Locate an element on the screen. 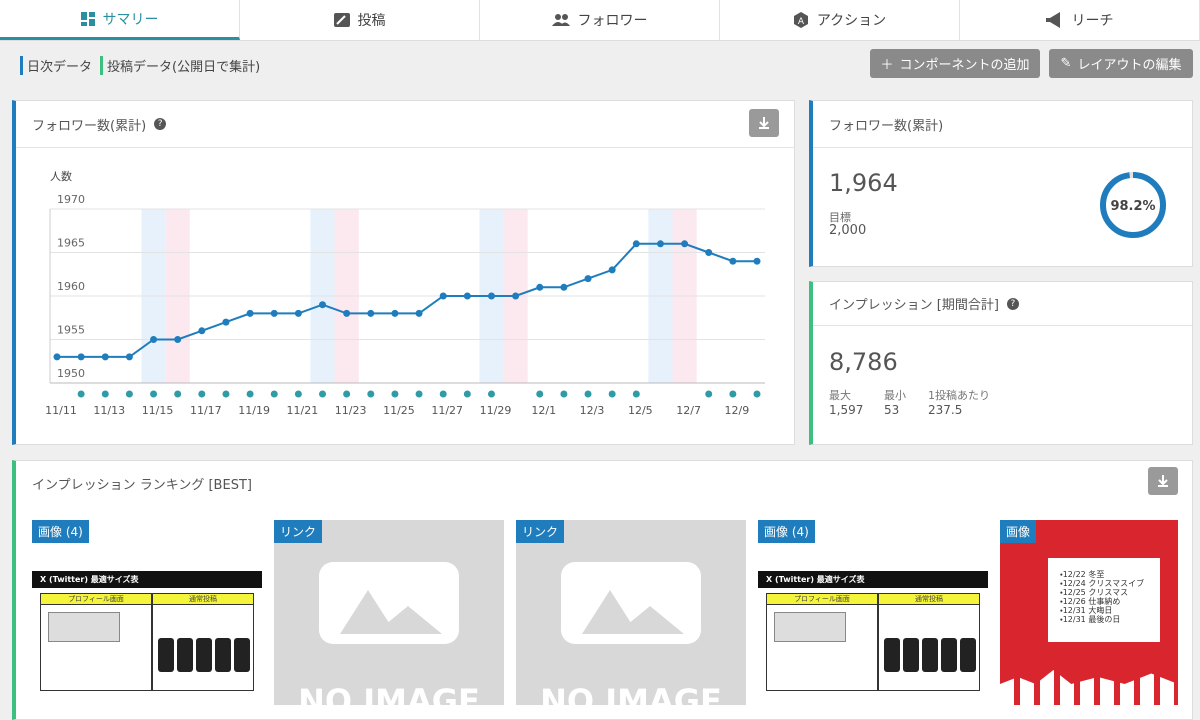  tab-label: サマリー is located at coordinates (130, 19).